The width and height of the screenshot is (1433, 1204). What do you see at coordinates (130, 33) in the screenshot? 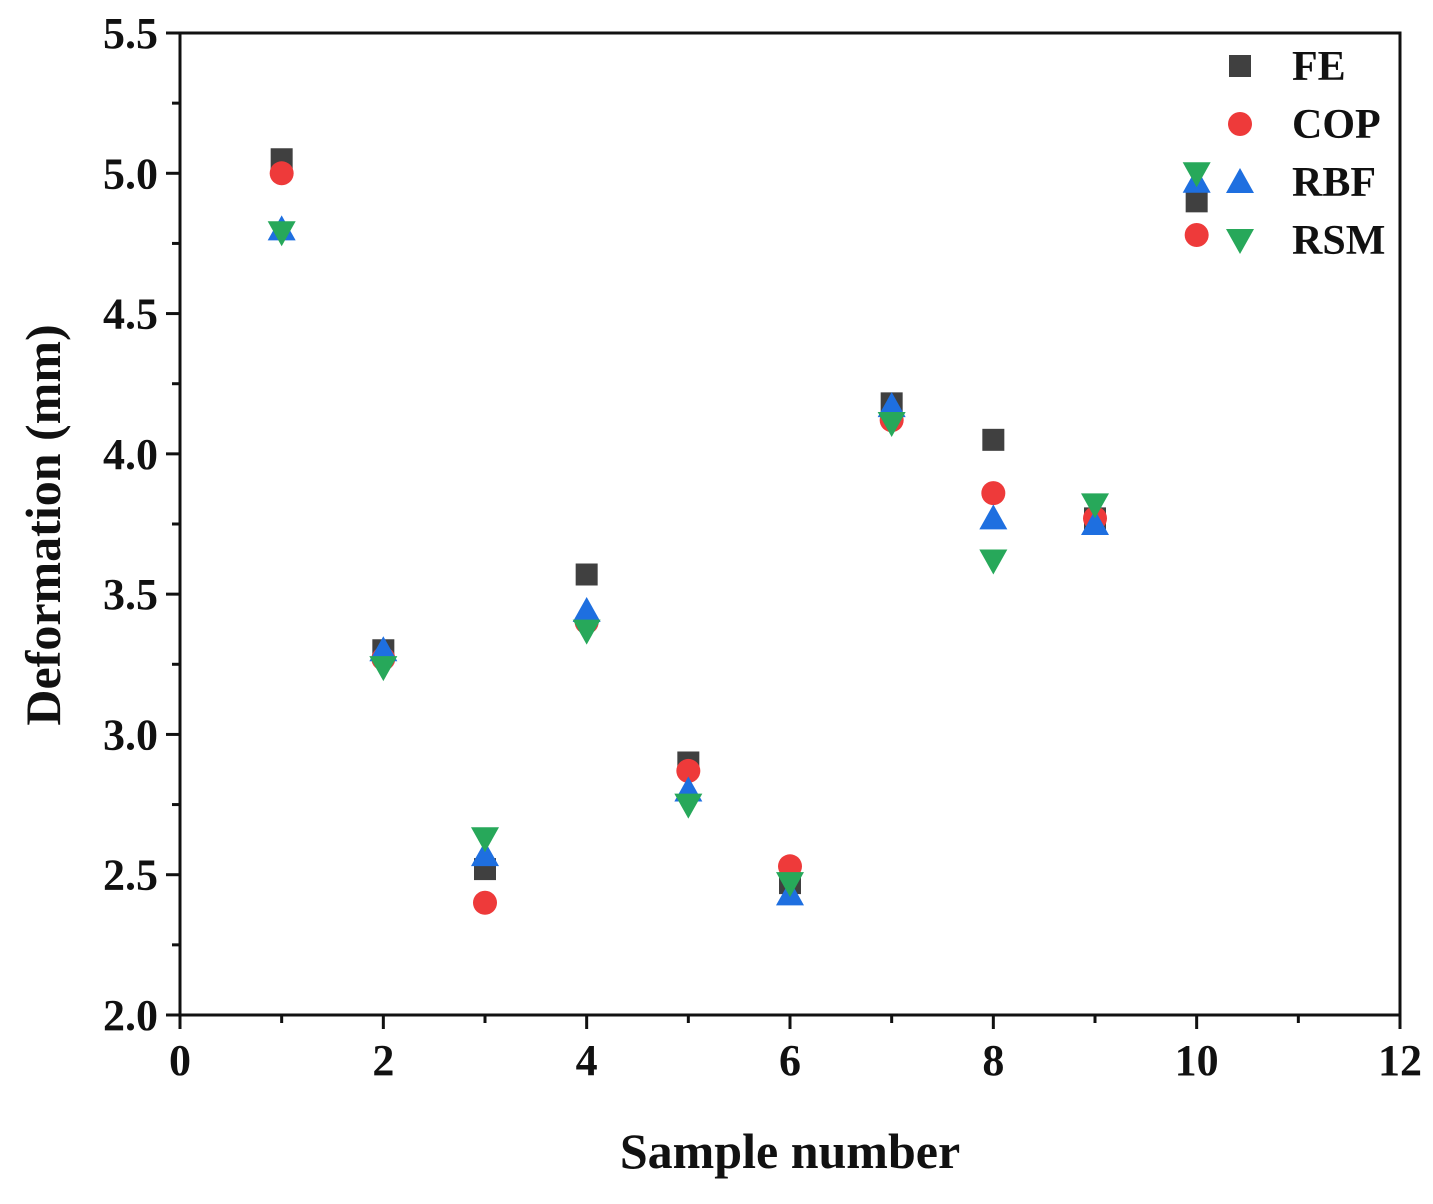
I see `y-tick-label: 5.5` at bounding box center [130, 33].